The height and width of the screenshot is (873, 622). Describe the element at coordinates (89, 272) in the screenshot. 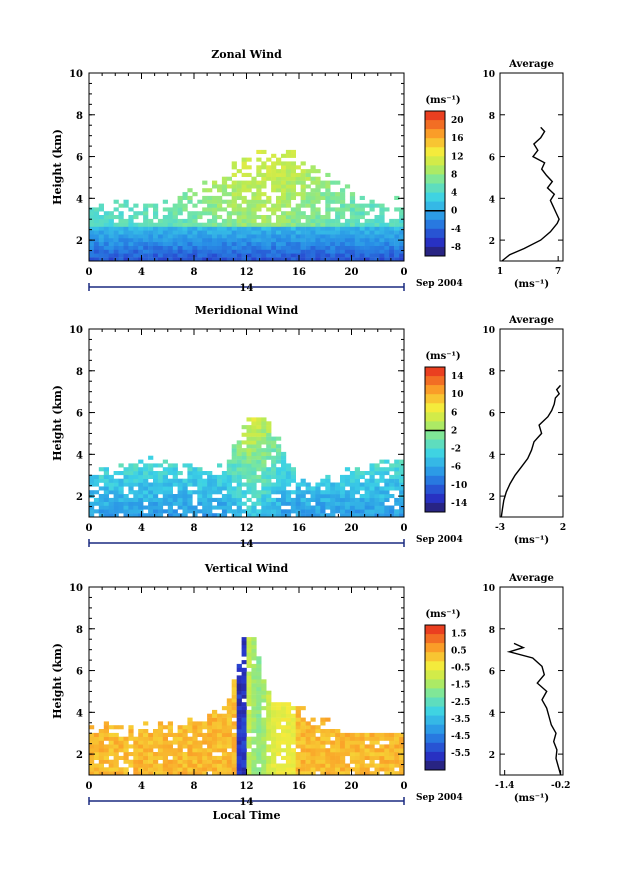

I see `x-tick-label: 0` at that location.